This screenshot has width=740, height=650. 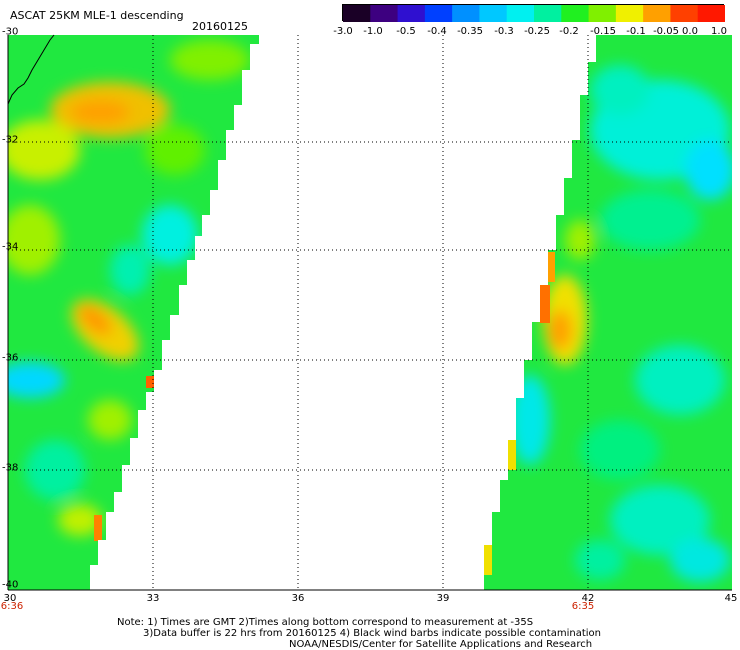 I want to click on color-scale-bar, so click(x=533, y=13).